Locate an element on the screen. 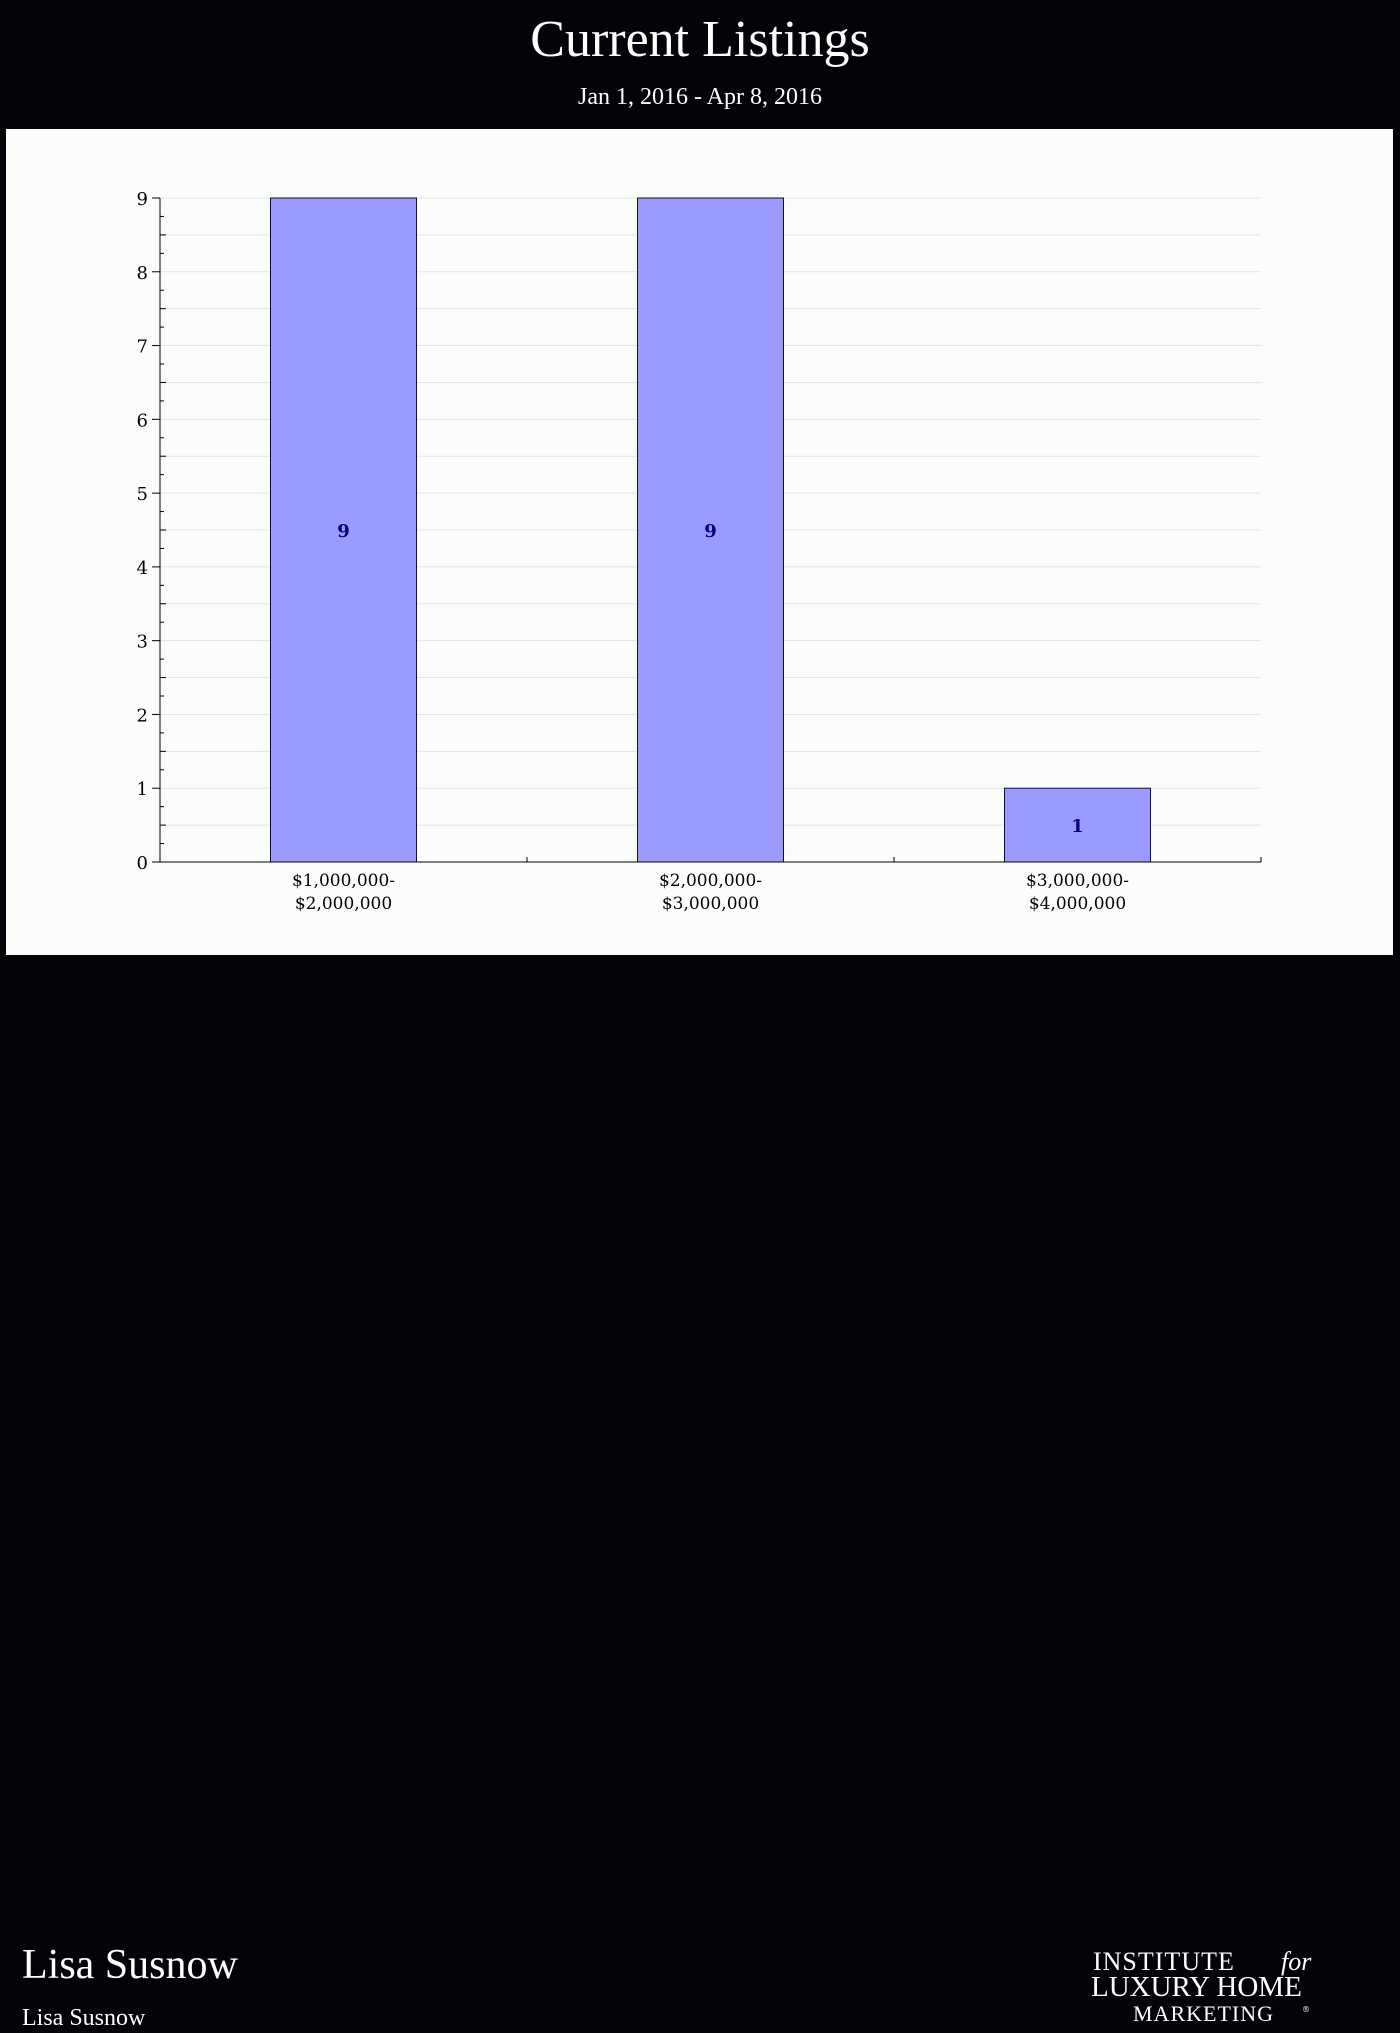 This screenshot has height=2033, width=1400. data-label: 1 is located at coordinates (1077, 826).